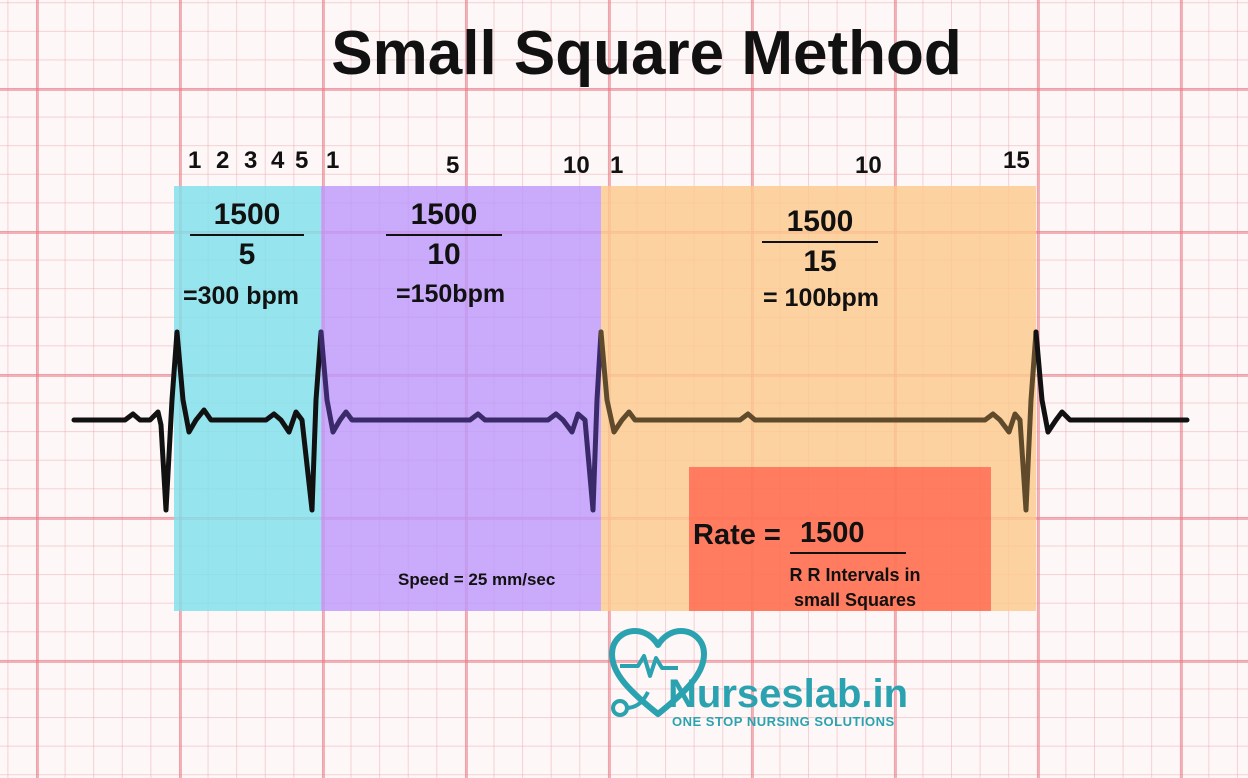  I want to click on heart-stethoscope-icon, so click(658, 672).